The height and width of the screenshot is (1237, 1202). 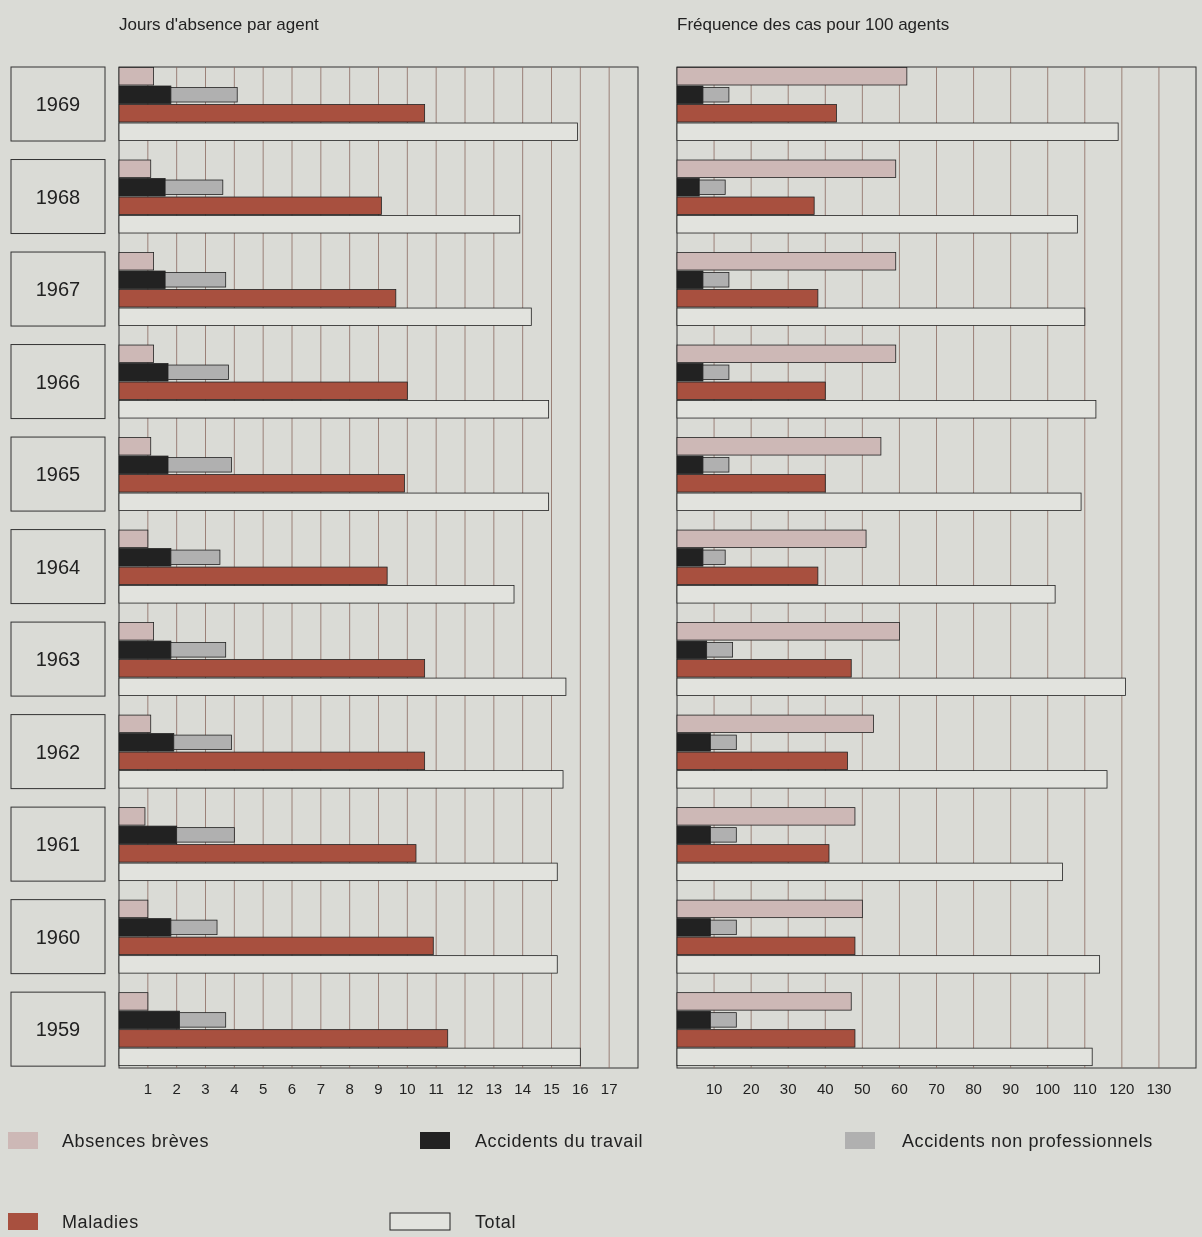 What do you see at coordinates (609, 1088) in the screenshot?
I see `x-tick-label: 17` at bounding box center [609, 1088].